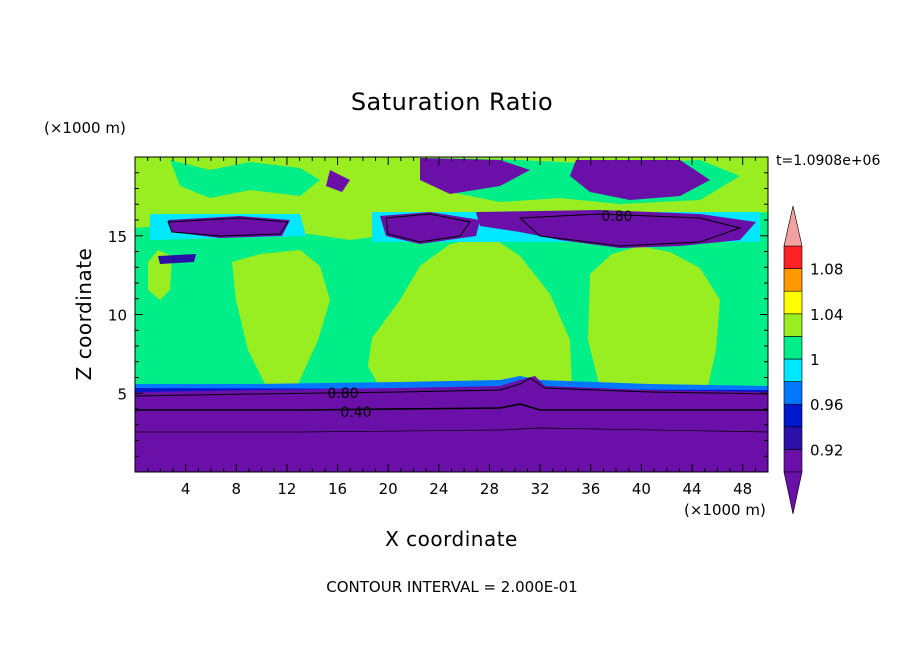 The width and height of the screenshot is (904, 654). What do you see at coordinates (451, 424) in the screenshot?
I see `region-dry-layer` at bounding box center [451, 424].